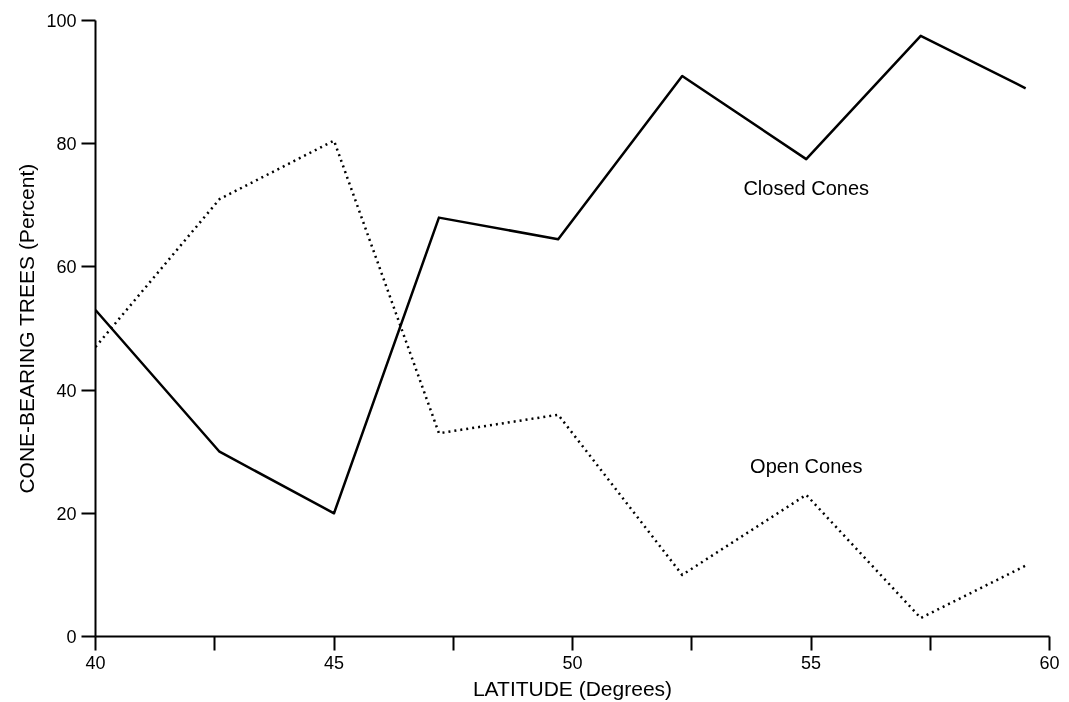  I want to click on y-tick-label: 40, so click(66, 390).